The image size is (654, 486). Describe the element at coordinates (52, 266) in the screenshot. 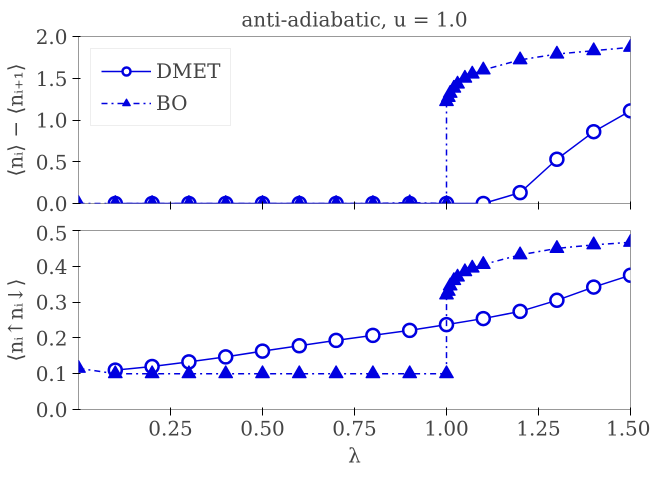

I see `y-tick-label: 0.4` at that location.